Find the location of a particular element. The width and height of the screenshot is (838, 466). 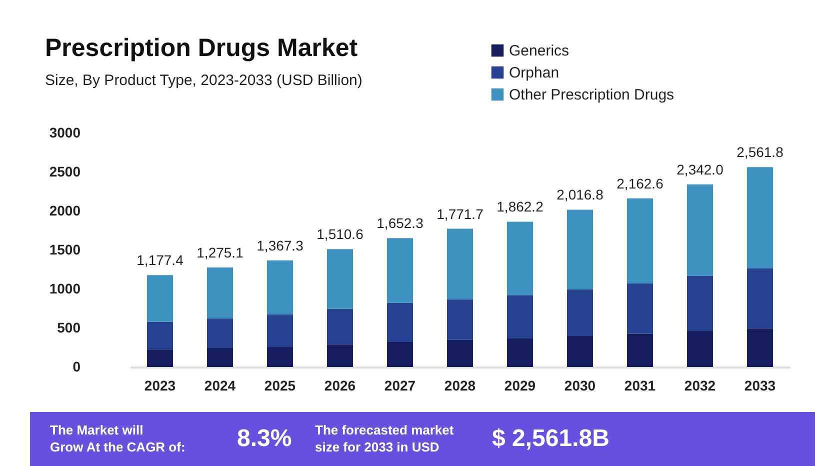

x-tick-label: 2024 is located at coordinates (220, 386).